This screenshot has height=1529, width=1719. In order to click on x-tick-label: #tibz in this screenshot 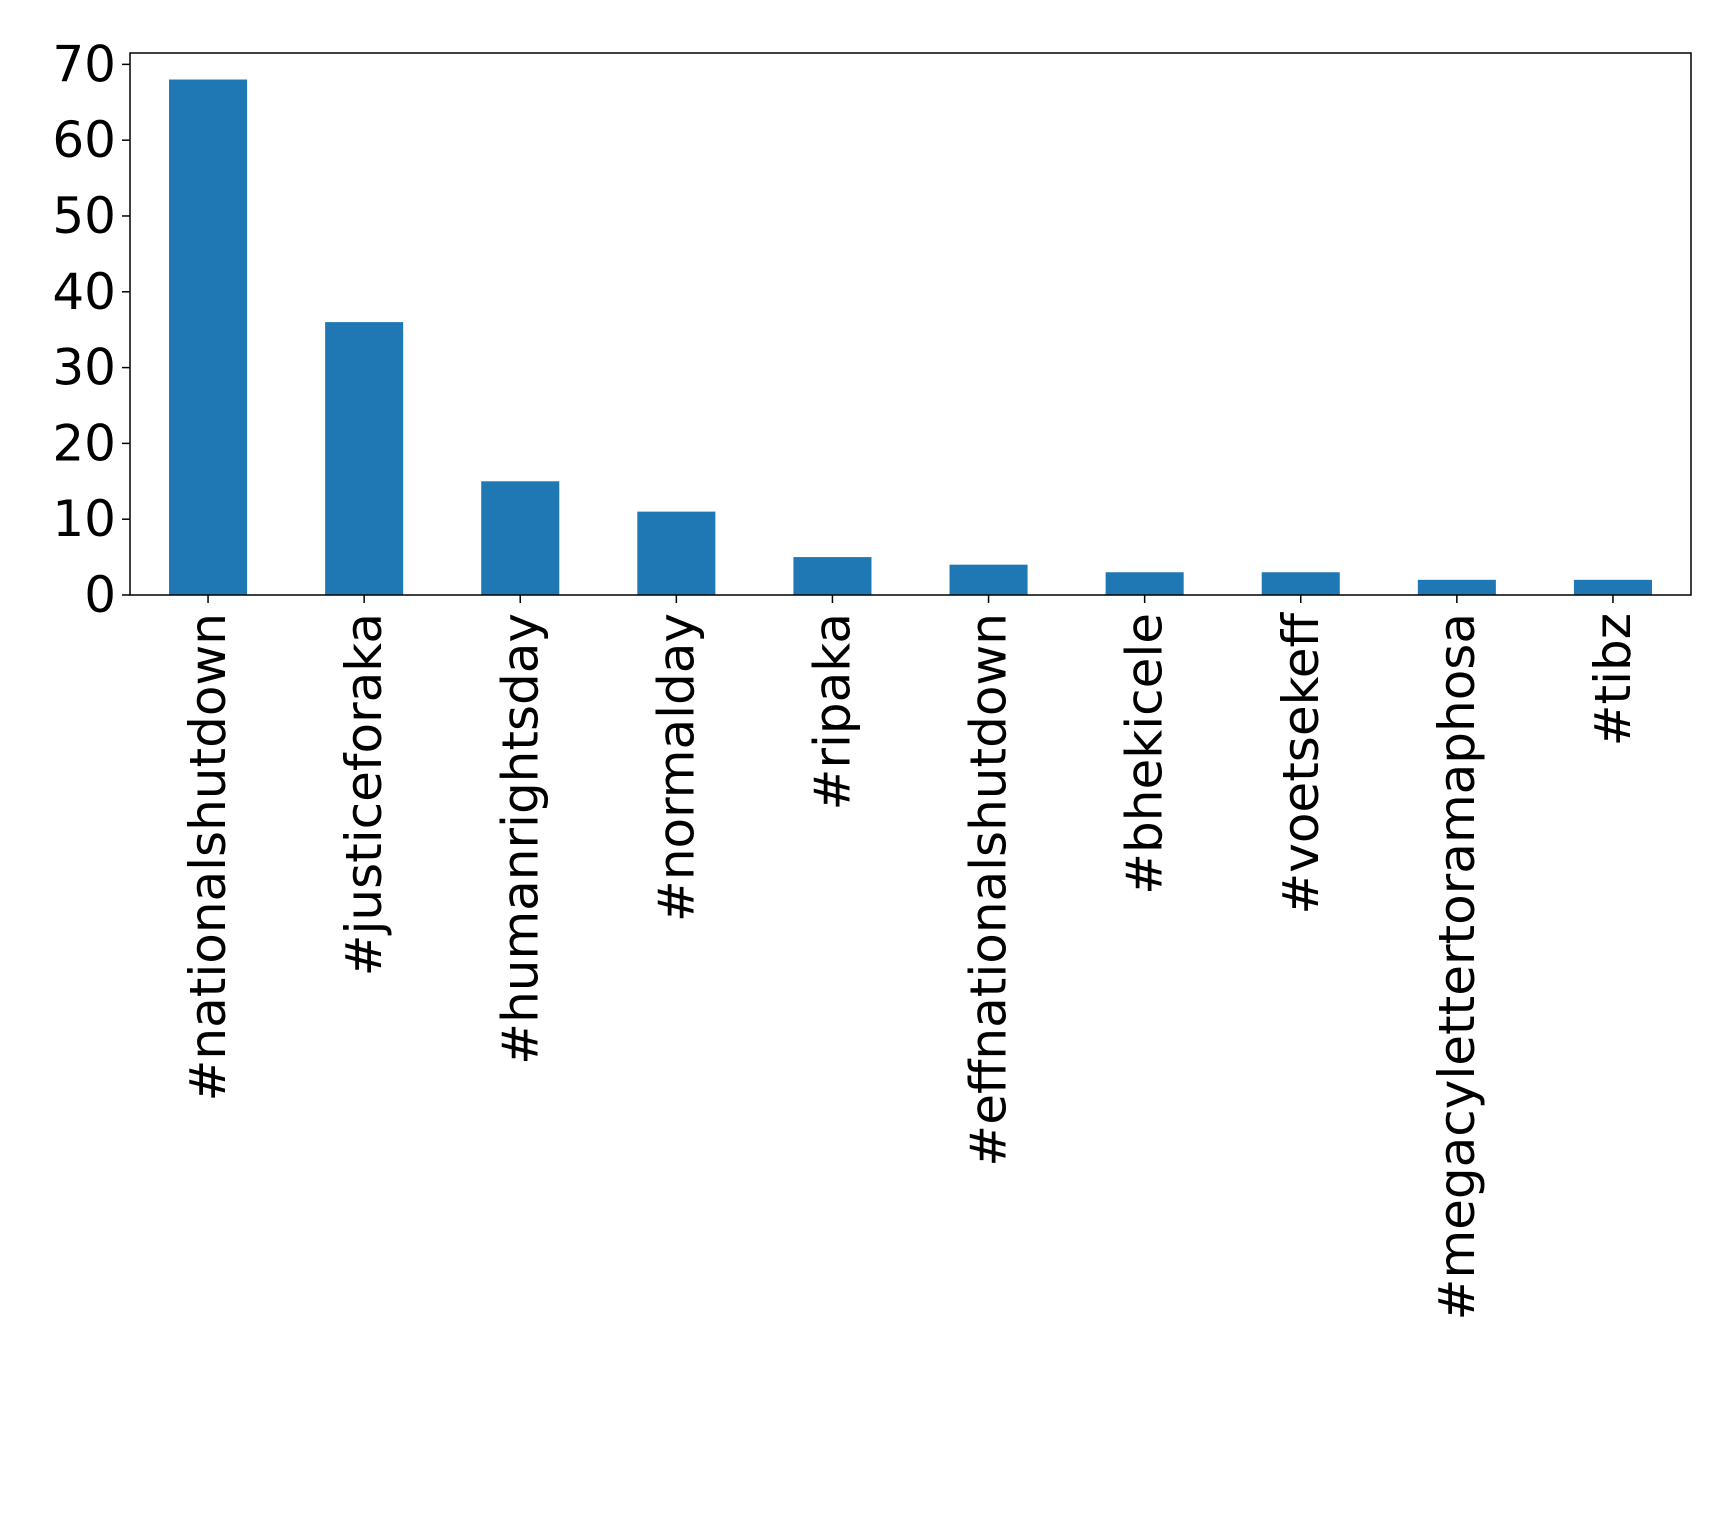, I will do `click(1613, 679)`.